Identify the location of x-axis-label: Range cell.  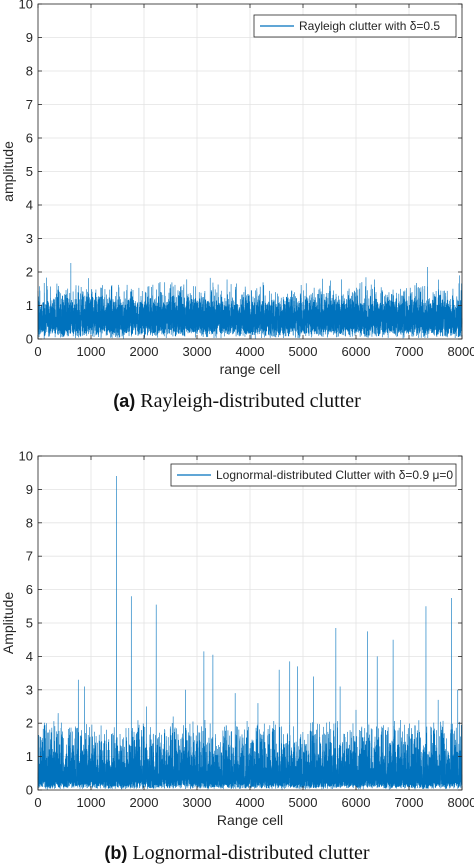
(250, 820).